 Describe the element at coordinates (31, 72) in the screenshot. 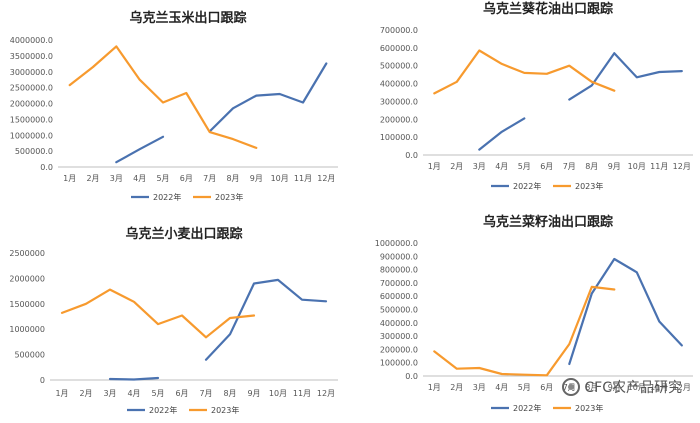

I see `y-tick-label: 3000000.0` at that location.